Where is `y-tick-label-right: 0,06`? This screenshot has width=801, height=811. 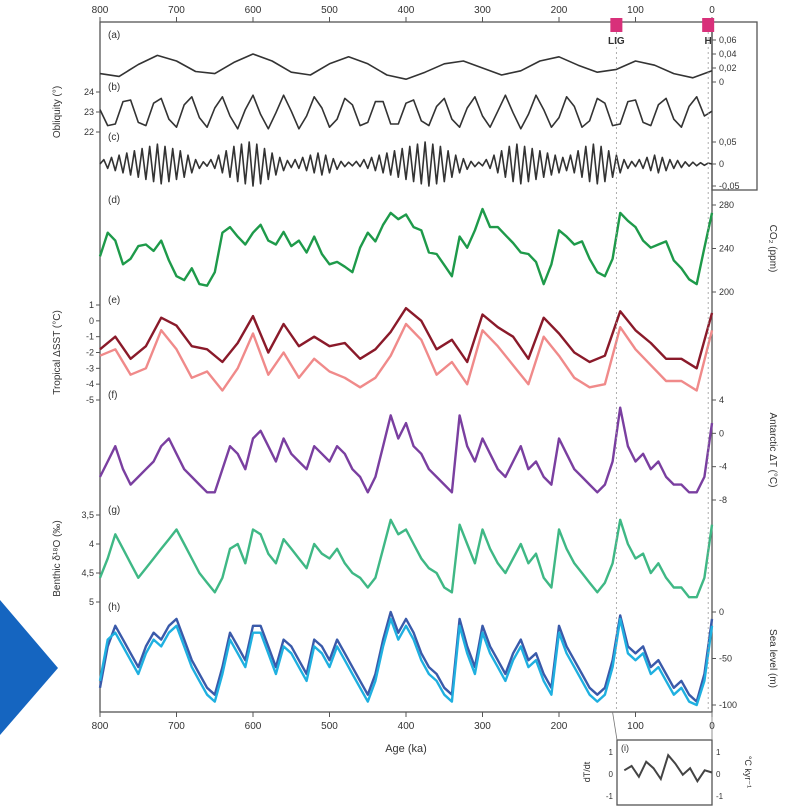
y-tick-label-right: 0,06 is located at coordinates (728, 40).